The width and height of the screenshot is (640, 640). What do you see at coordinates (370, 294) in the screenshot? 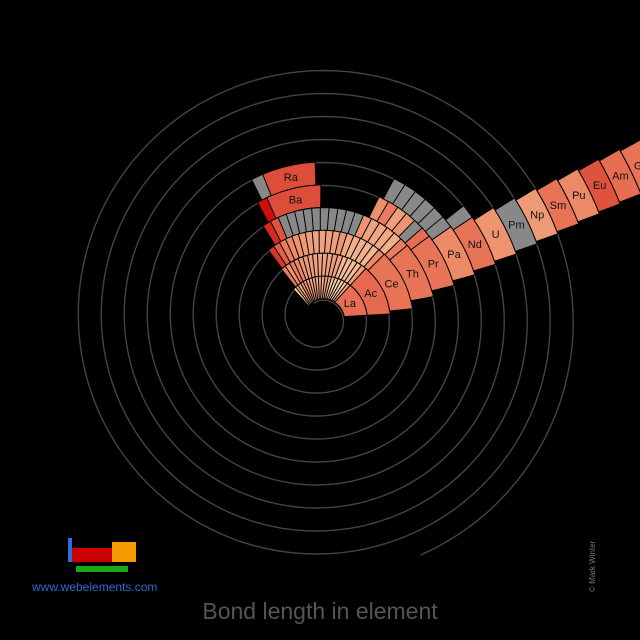
I see `label-ac: Ac` at bounding box center [370, 294].